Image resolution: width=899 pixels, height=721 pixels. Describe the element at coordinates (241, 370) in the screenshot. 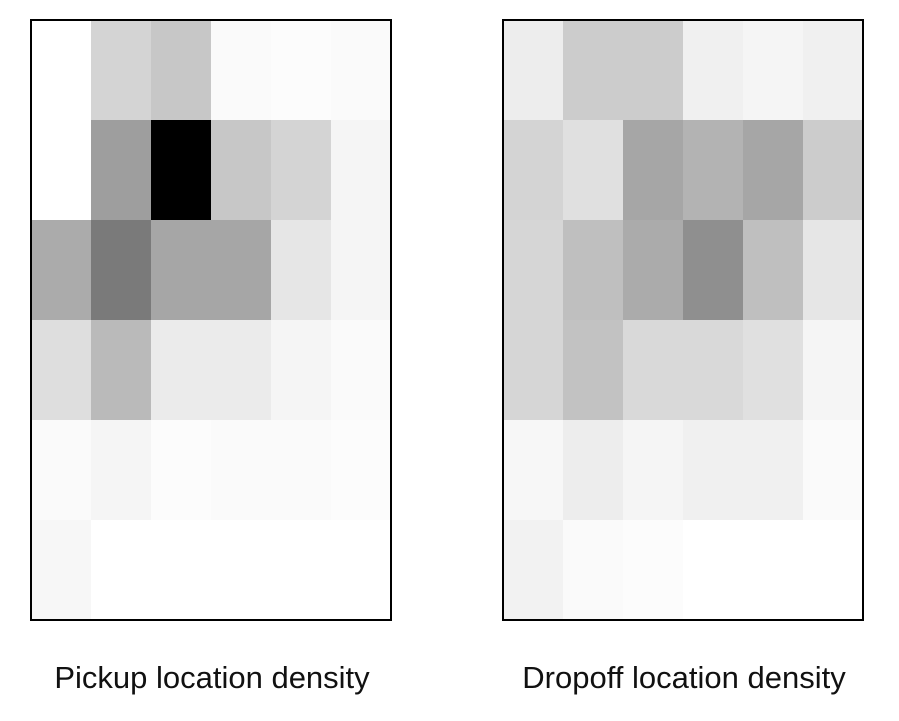

I see `pickup-cell-r3-c3` at that location.